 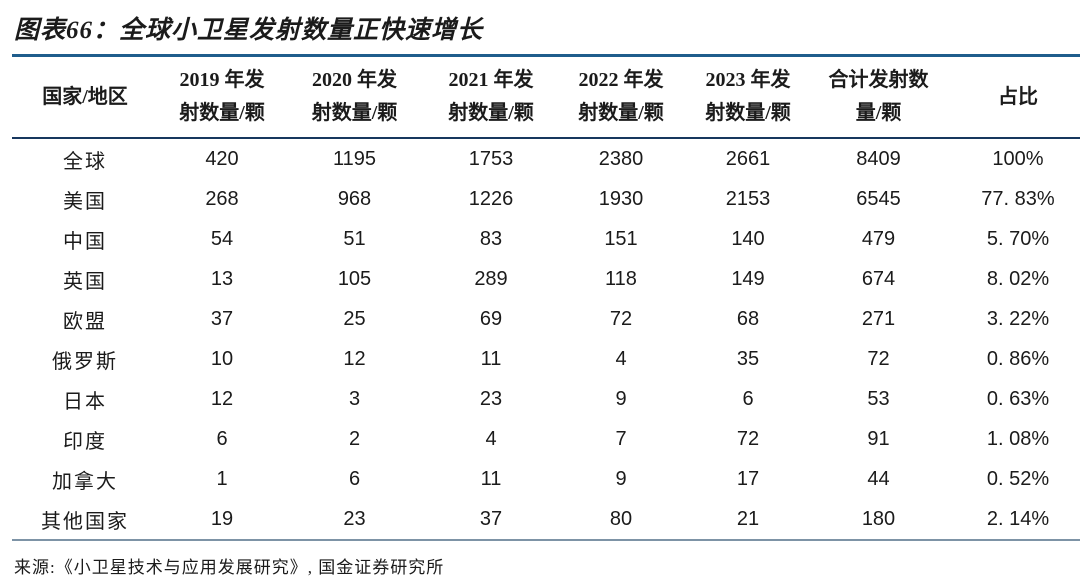 I want to click on value-cell: 2. 14%, so click(x=1012, y=520).